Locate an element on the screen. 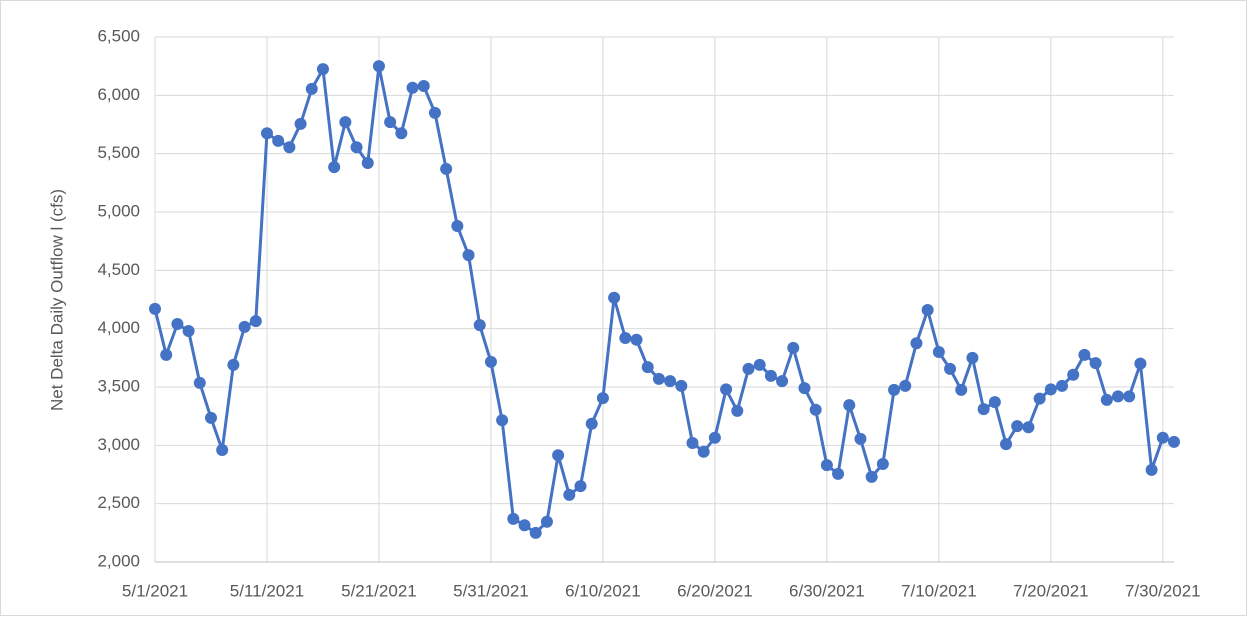 The width and height of the screenshot is (1247, 621). y-tick-label: 6,500 is located at coordinates (118, 35).